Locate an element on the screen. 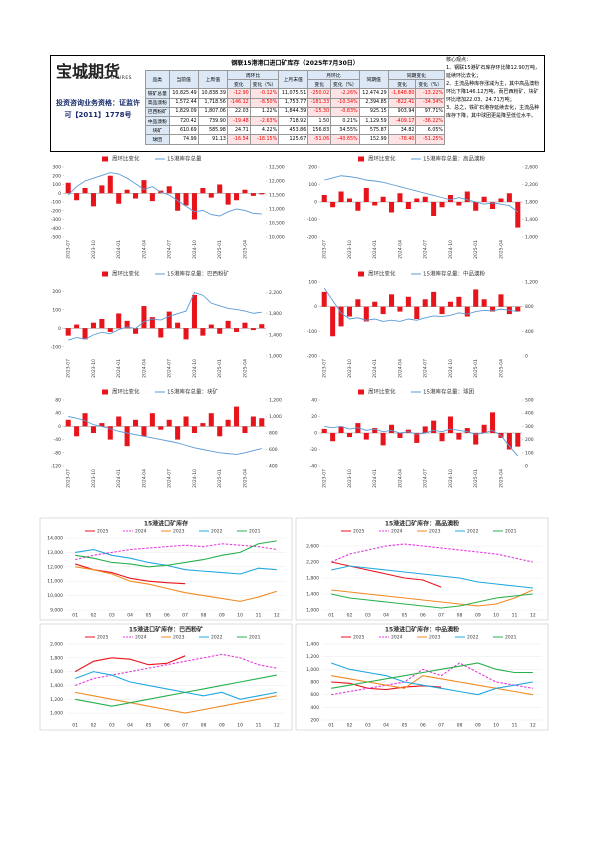 The width and height of the screenshot is (595, 841). x-tick-label: 2024-04 is located at coordinates (144, 249).